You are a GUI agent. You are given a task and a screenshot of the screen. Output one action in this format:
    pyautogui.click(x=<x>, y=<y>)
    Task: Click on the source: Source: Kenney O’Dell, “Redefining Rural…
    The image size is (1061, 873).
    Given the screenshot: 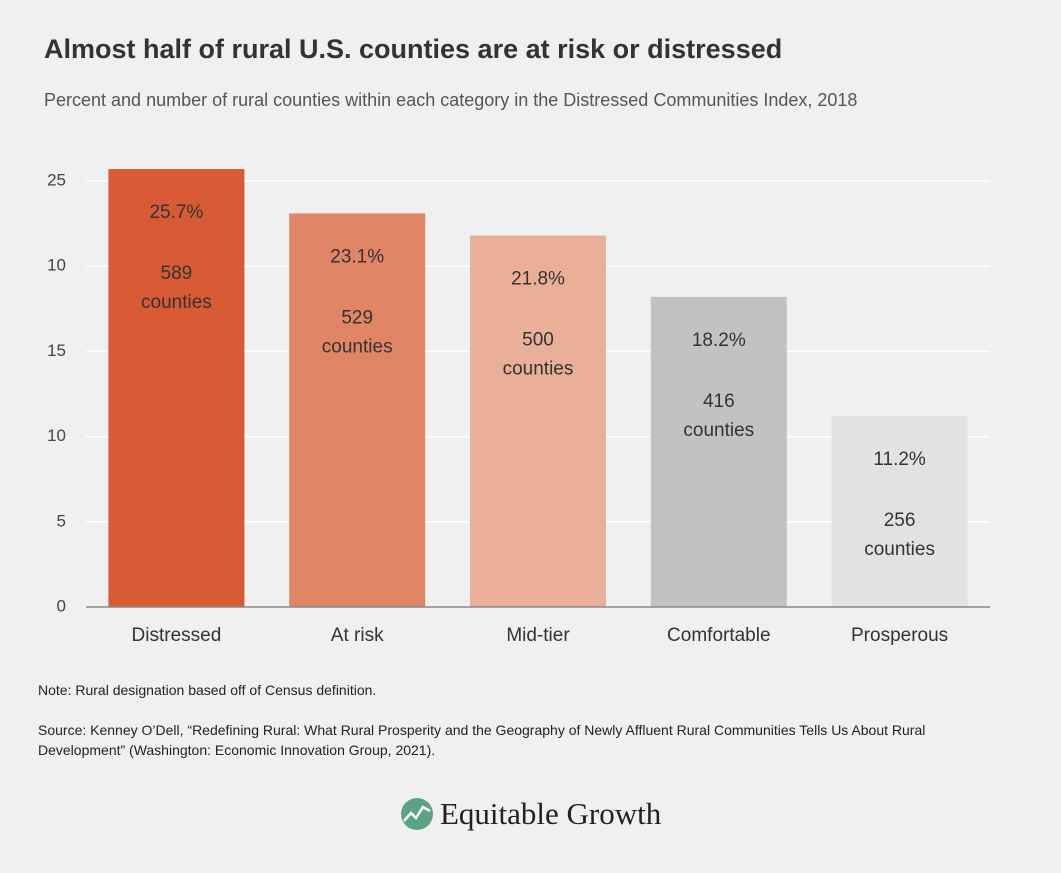 What is the action you would take?
    pyautogui.click(x=482, y=740)
    